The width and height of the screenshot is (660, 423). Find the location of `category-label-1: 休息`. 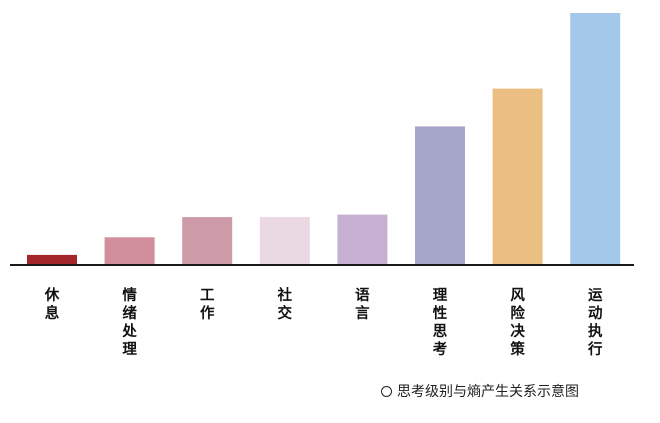

category-label-1: 休息 is located at coordinates (52, 304).